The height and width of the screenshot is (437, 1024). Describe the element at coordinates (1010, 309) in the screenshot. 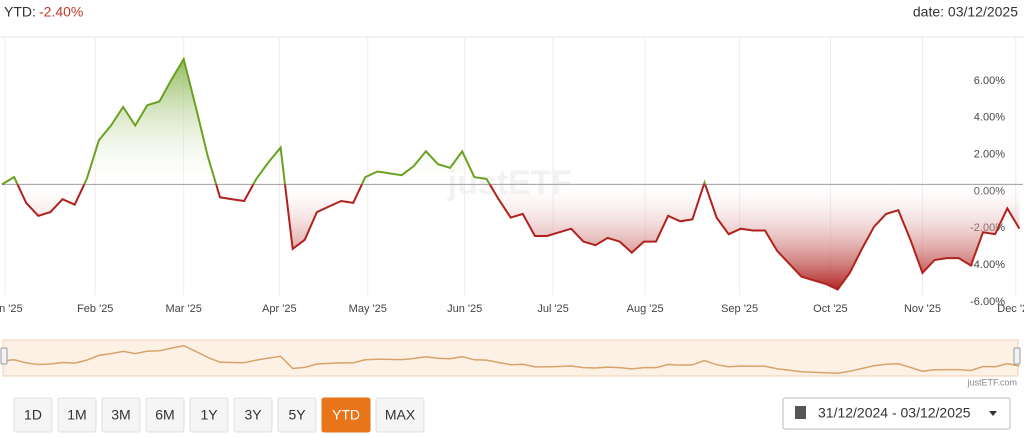

I see `x-tick-label: Dec '25` at that location.